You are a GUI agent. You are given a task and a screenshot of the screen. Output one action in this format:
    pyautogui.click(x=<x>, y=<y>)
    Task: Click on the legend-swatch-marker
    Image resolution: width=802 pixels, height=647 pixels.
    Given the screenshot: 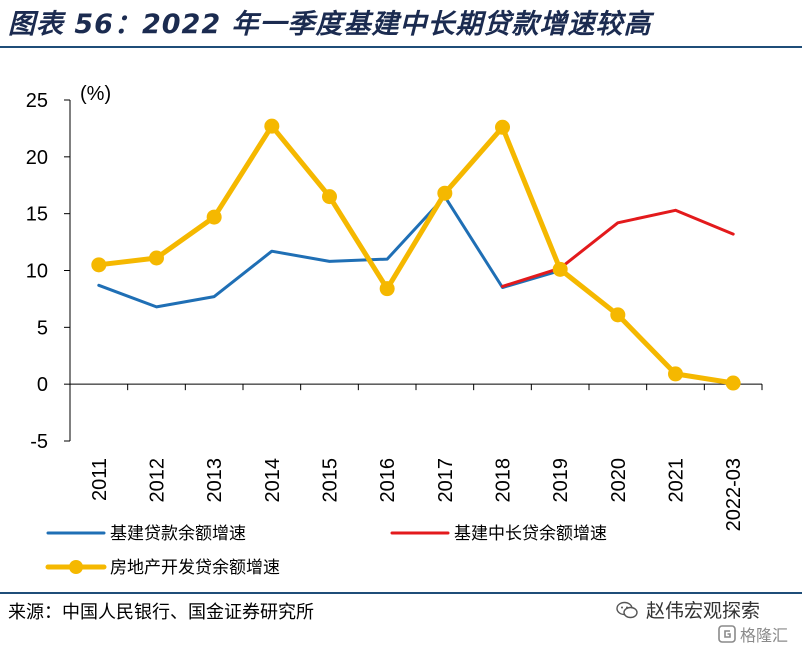 What is the action you would take?
    pyautogui.click(x=76, y=567)
    